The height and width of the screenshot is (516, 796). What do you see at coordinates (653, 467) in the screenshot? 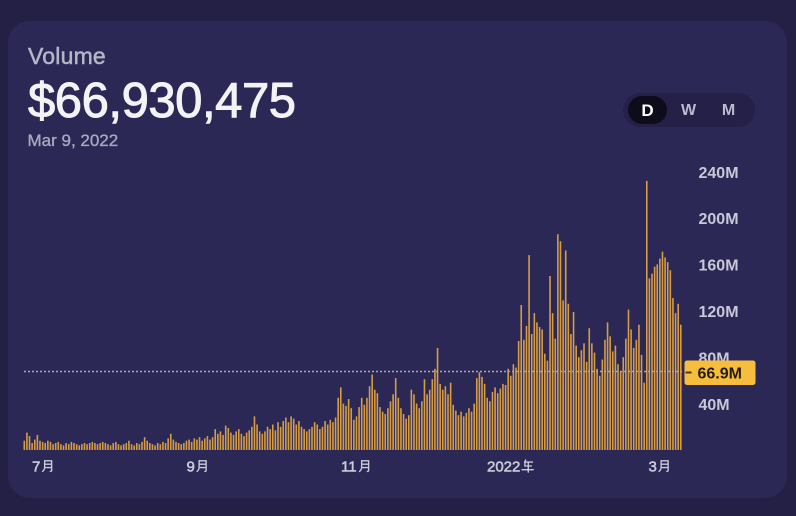
I see `svg-text: 3` at bounding box center [653, 467].